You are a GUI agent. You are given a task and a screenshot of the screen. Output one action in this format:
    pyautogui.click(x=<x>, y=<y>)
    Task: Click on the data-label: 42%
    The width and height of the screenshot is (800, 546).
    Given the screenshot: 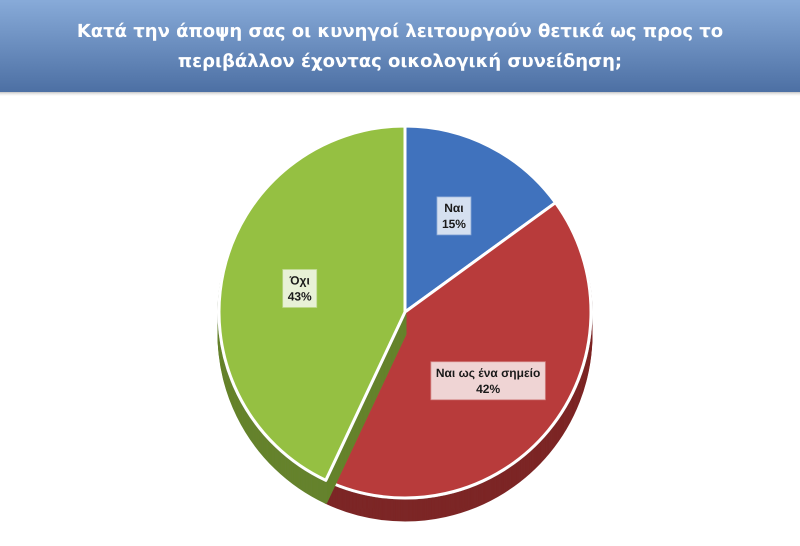 What is the action you would take?
    pyautogui.click(x=488, y=389)
    